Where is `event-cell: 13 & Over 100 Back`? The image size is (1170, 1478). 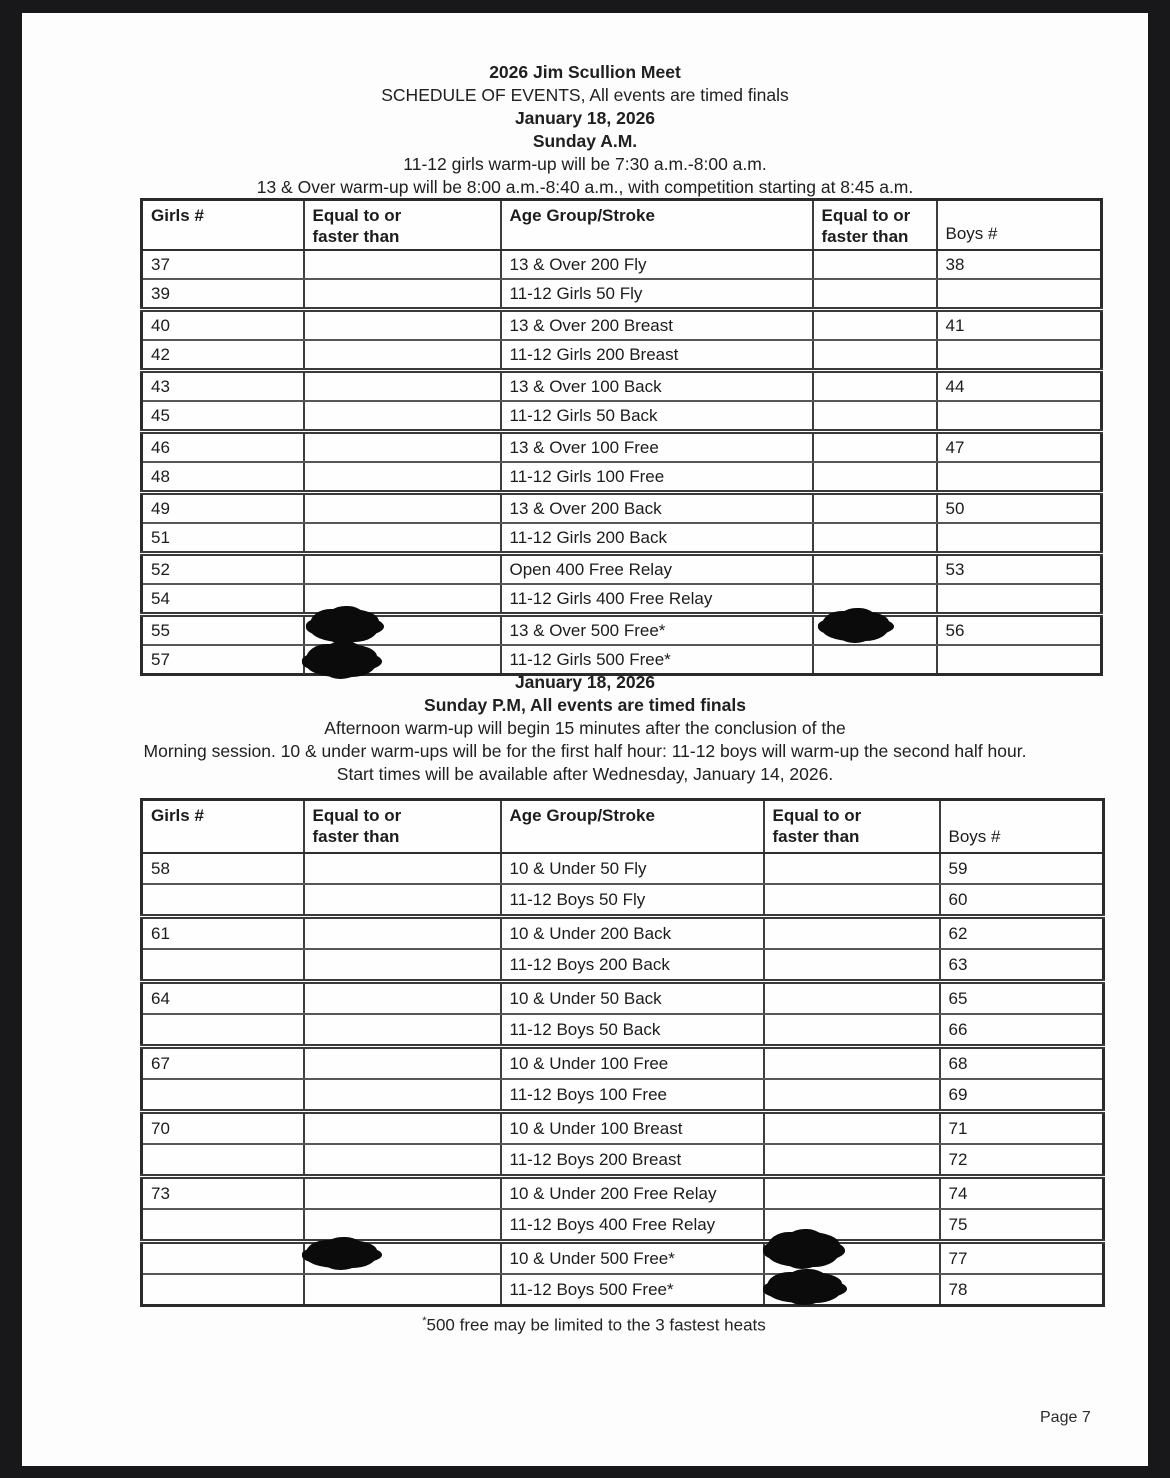 event-cell: 13 & Over 100 Back is located at coordinates (656, 386).